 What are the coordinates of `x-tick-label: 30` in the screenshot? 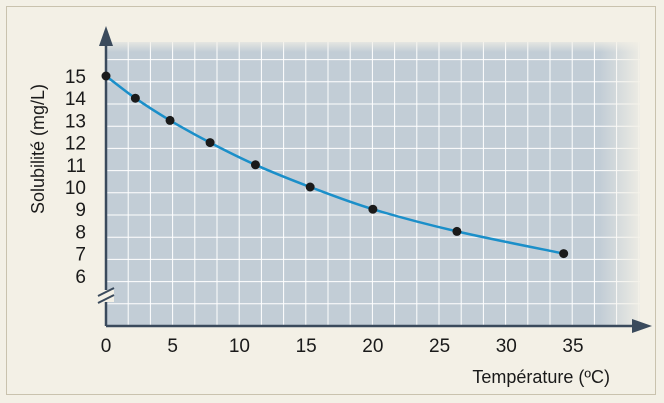 It's located at (506, 346).